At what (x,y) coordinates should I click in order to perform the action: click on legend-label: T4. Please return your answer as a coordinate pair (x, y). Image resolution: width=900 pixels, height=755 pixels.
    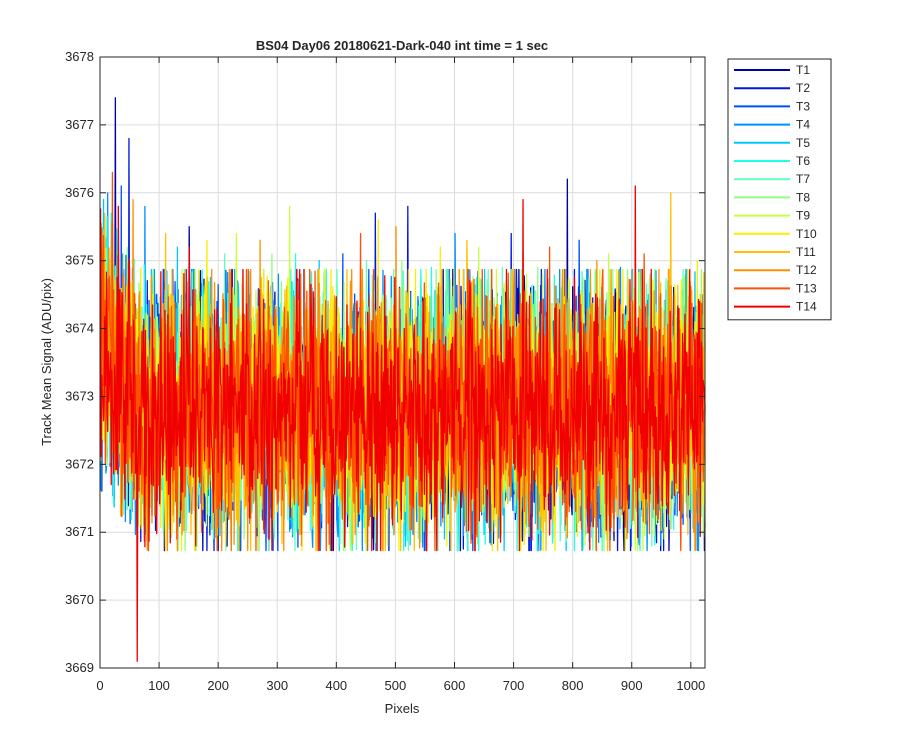
    Looking at the image, I should click on (803, 125).